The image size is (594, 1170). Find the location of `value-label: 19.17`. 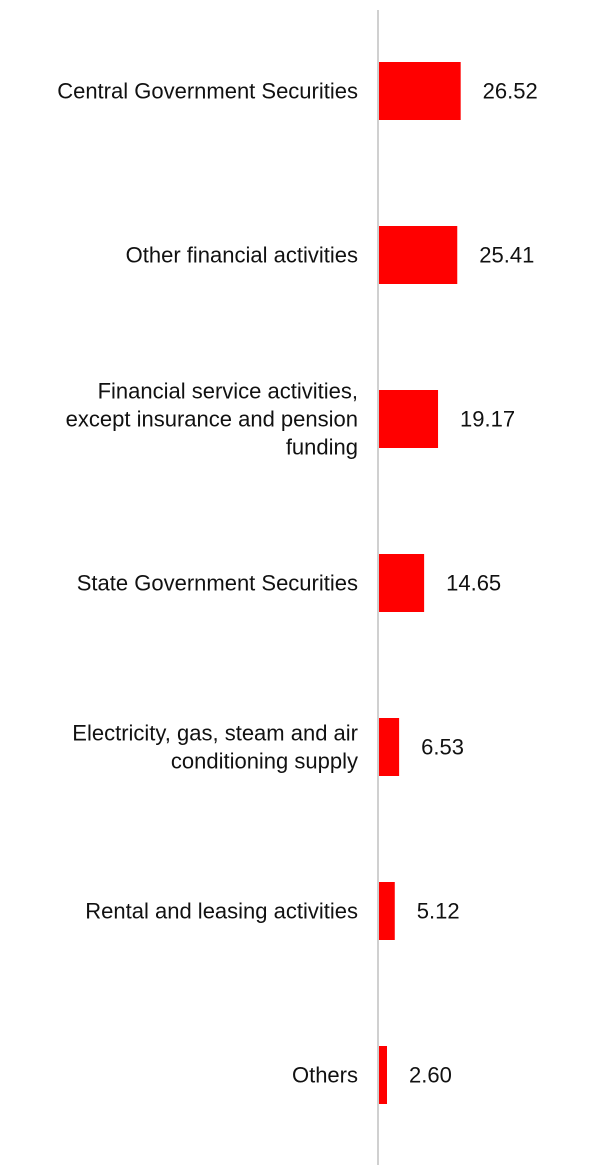

value-label: 19.17 is located at coordinates (487, 419).